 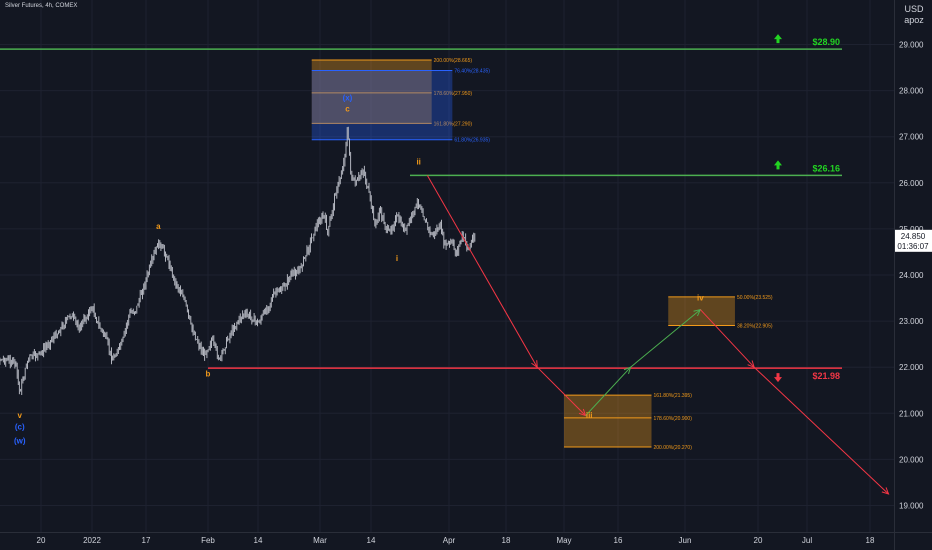 What do you see at coordinates (589, 415) in the screenshot?
I see `wave-label-9: iii` at bounding box center [589, 415].